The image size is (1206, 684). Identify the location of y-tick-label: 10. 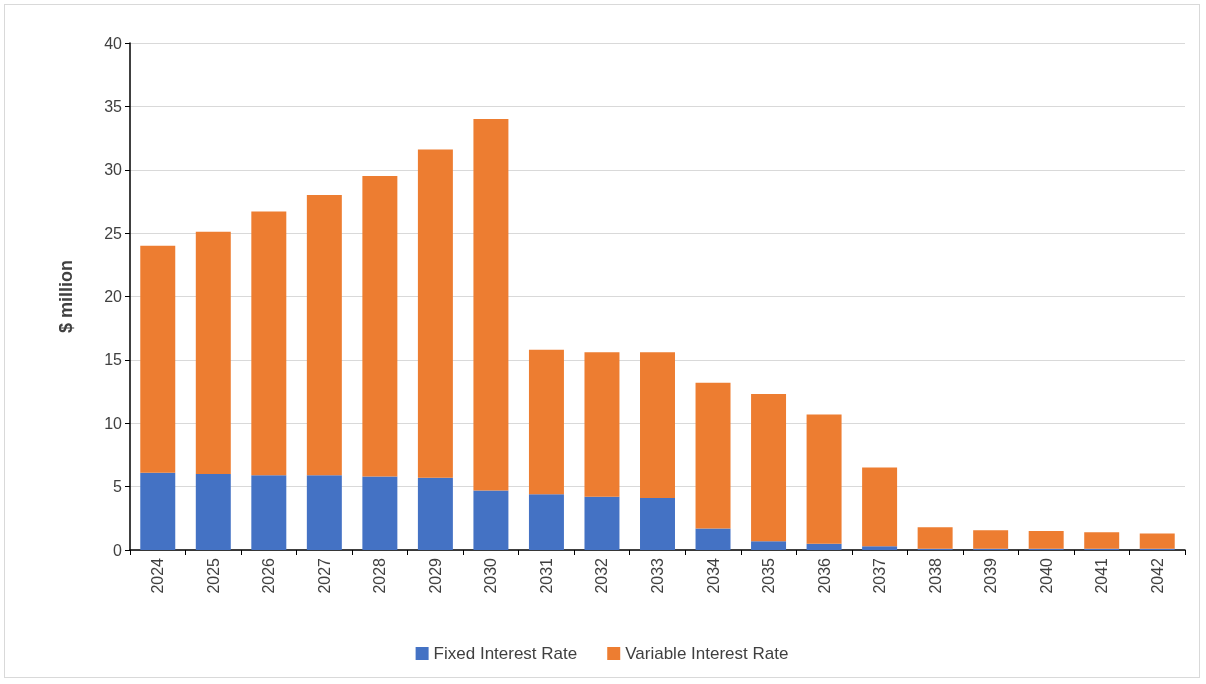
(113, 423).